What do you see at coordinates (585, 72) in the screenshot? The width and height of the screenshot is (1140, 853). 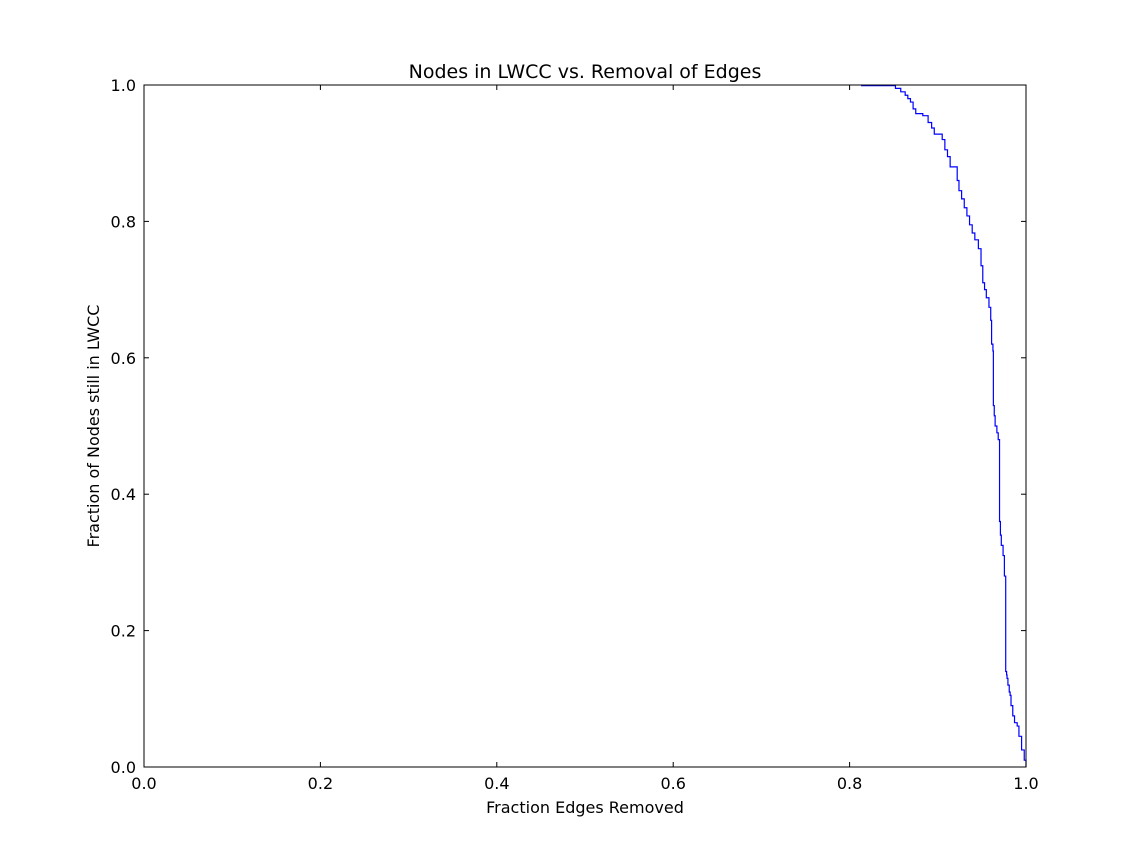 I see `chart-title: Nodes in LWCC vs. Removal of Edges` at bounding box center [585, 72].